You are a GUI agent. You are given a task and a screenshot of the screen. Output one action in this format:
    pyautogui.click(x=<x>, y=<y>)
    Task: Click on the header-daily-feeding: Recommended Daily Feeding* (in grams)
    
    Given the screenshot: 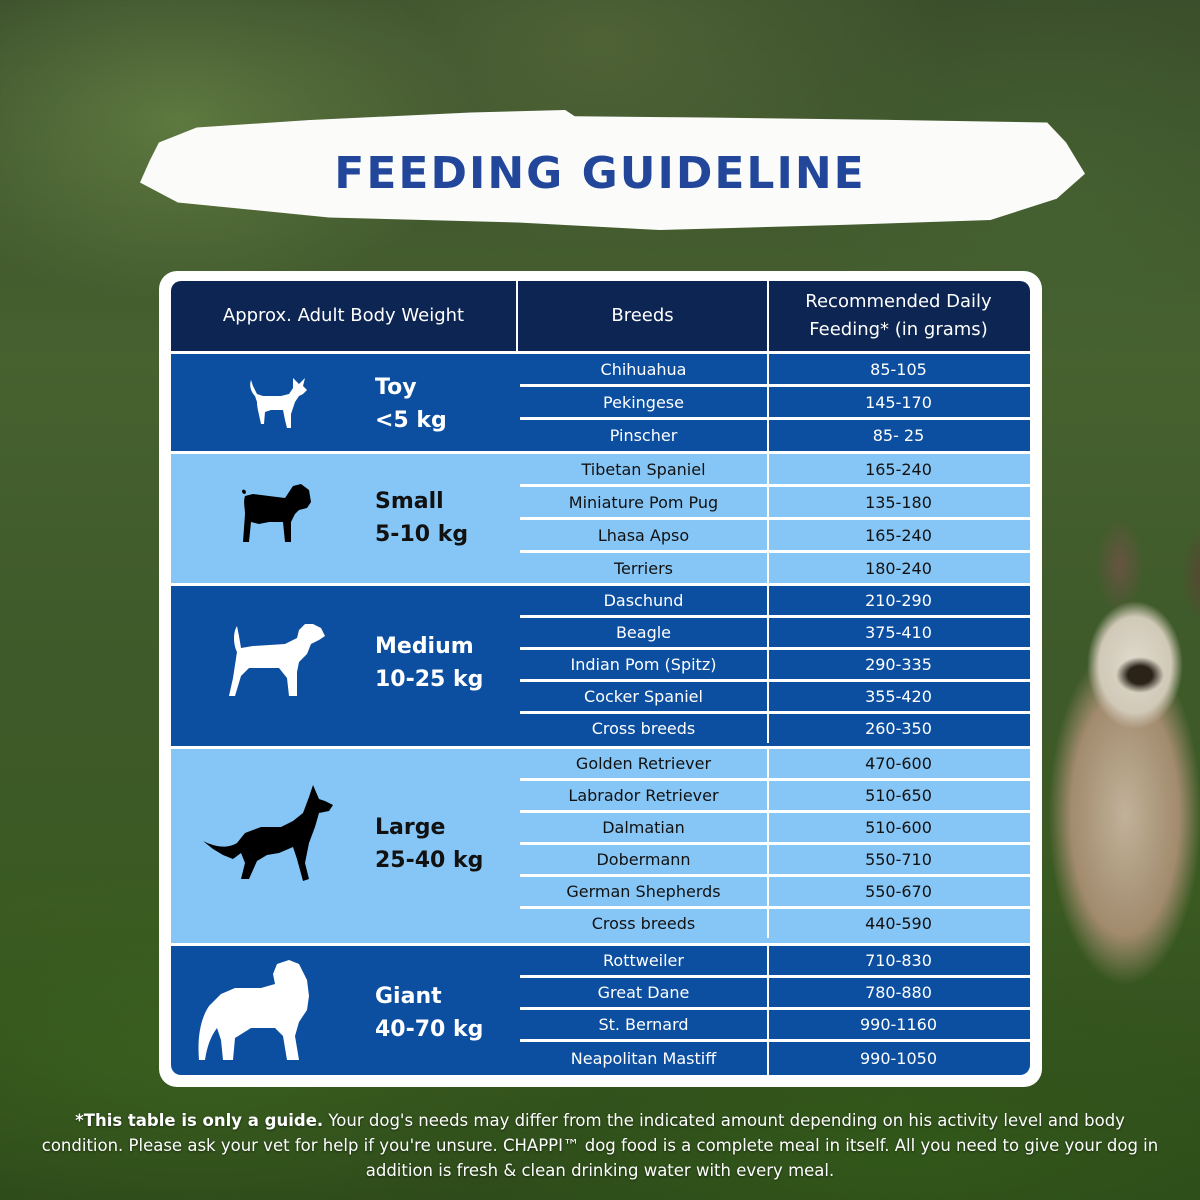 What is the action you would take?
    pyautogui.click(x=898, y=315)
    